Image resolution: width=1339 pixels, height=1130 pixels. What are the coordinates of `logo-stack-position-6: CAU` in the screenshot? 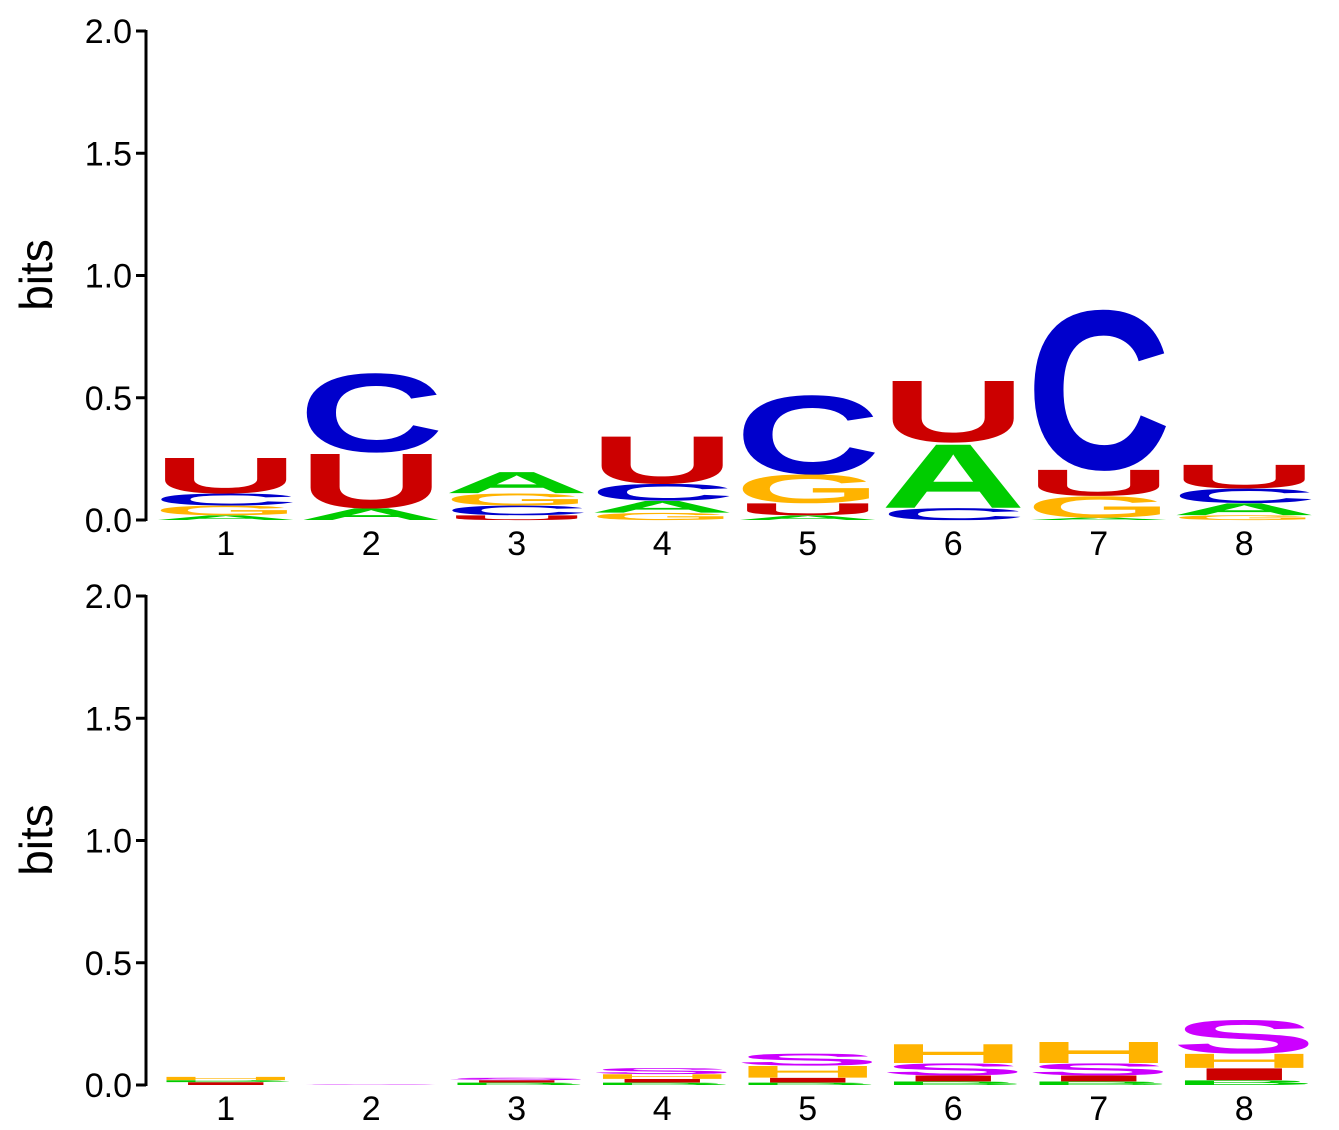 It's located at (953, 445).